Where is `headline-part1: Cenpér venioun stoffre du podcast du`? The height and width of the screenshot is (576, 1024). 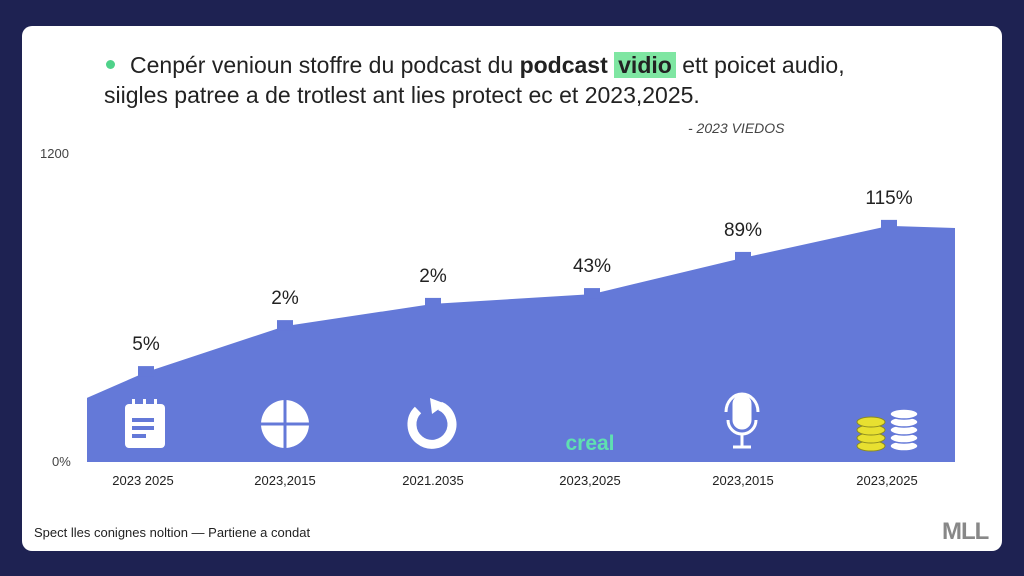
headline-part1: Cenpér venioun stoffre du podcast du is located at coordinates (325, 65).